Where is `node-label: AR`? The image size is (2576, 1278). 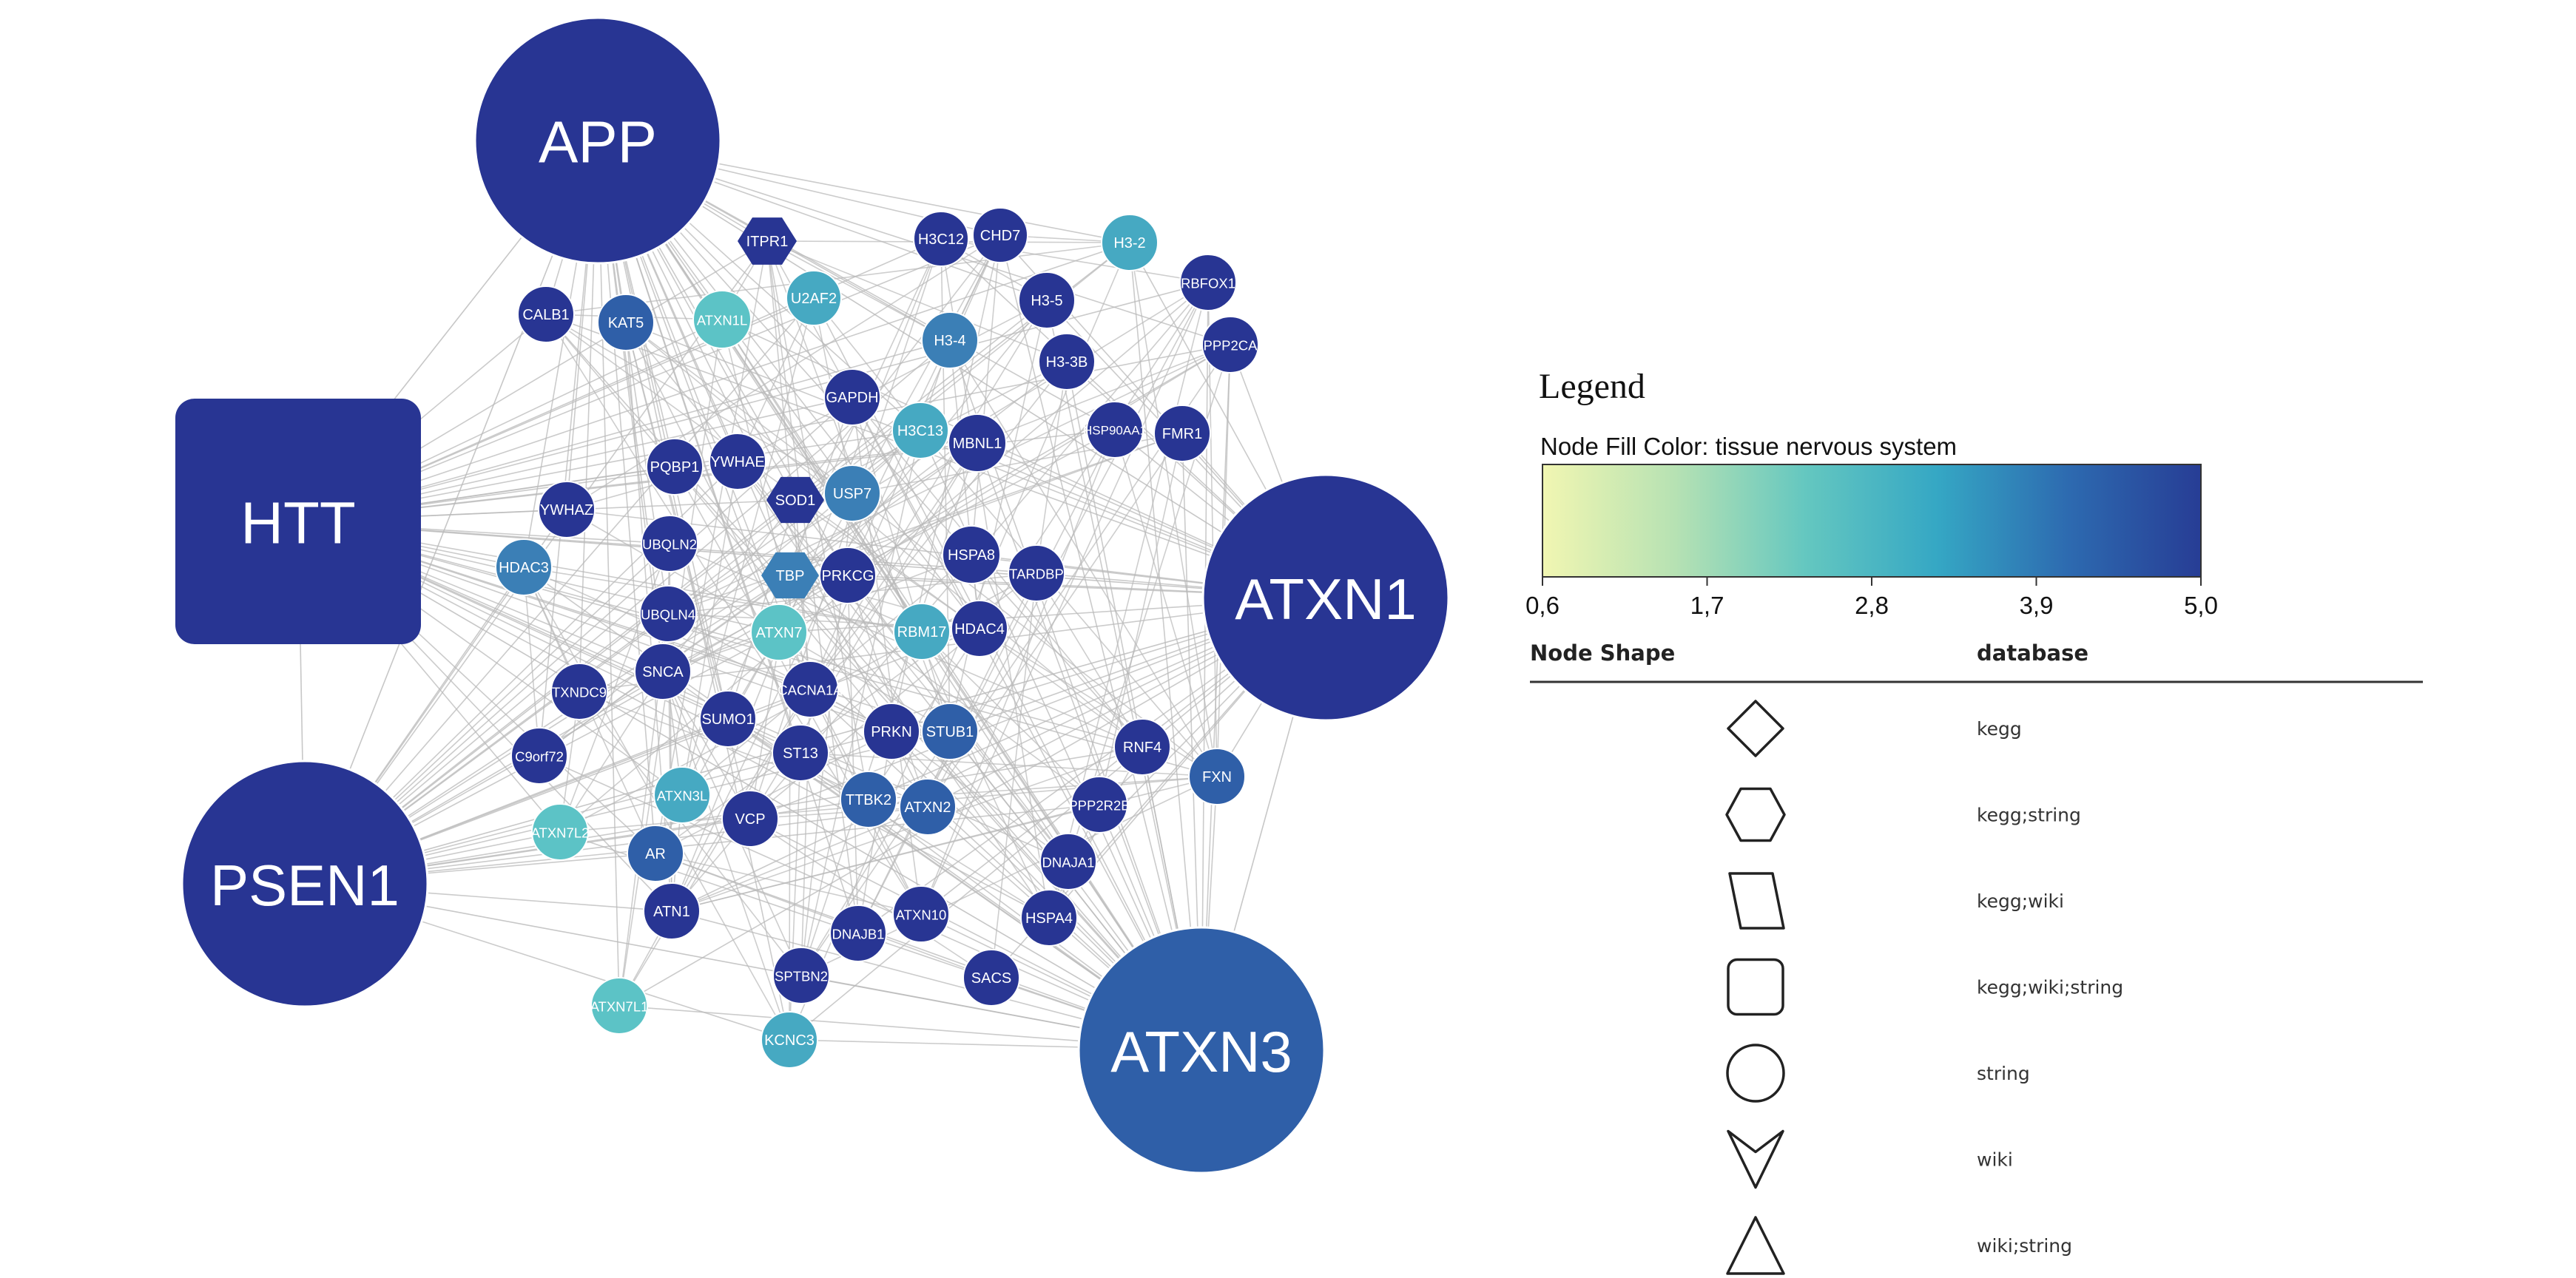
node-label: AR is located at coordinates (655, 854).